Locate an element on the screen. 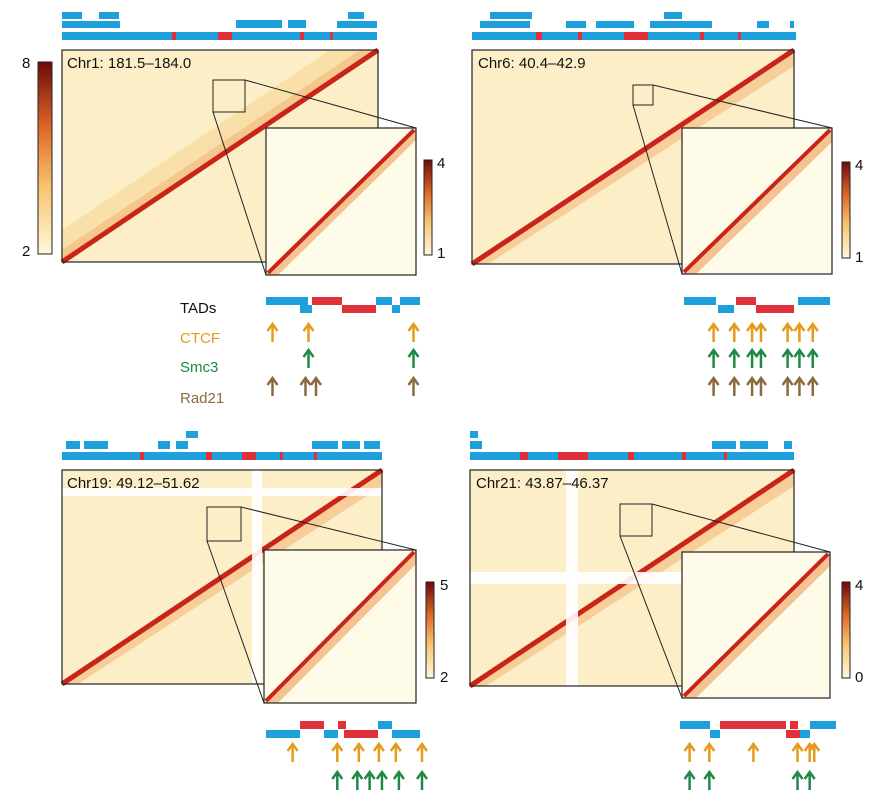  panel-title: Chr1: 181.5–184.0 is located at coordinates (129, 63).